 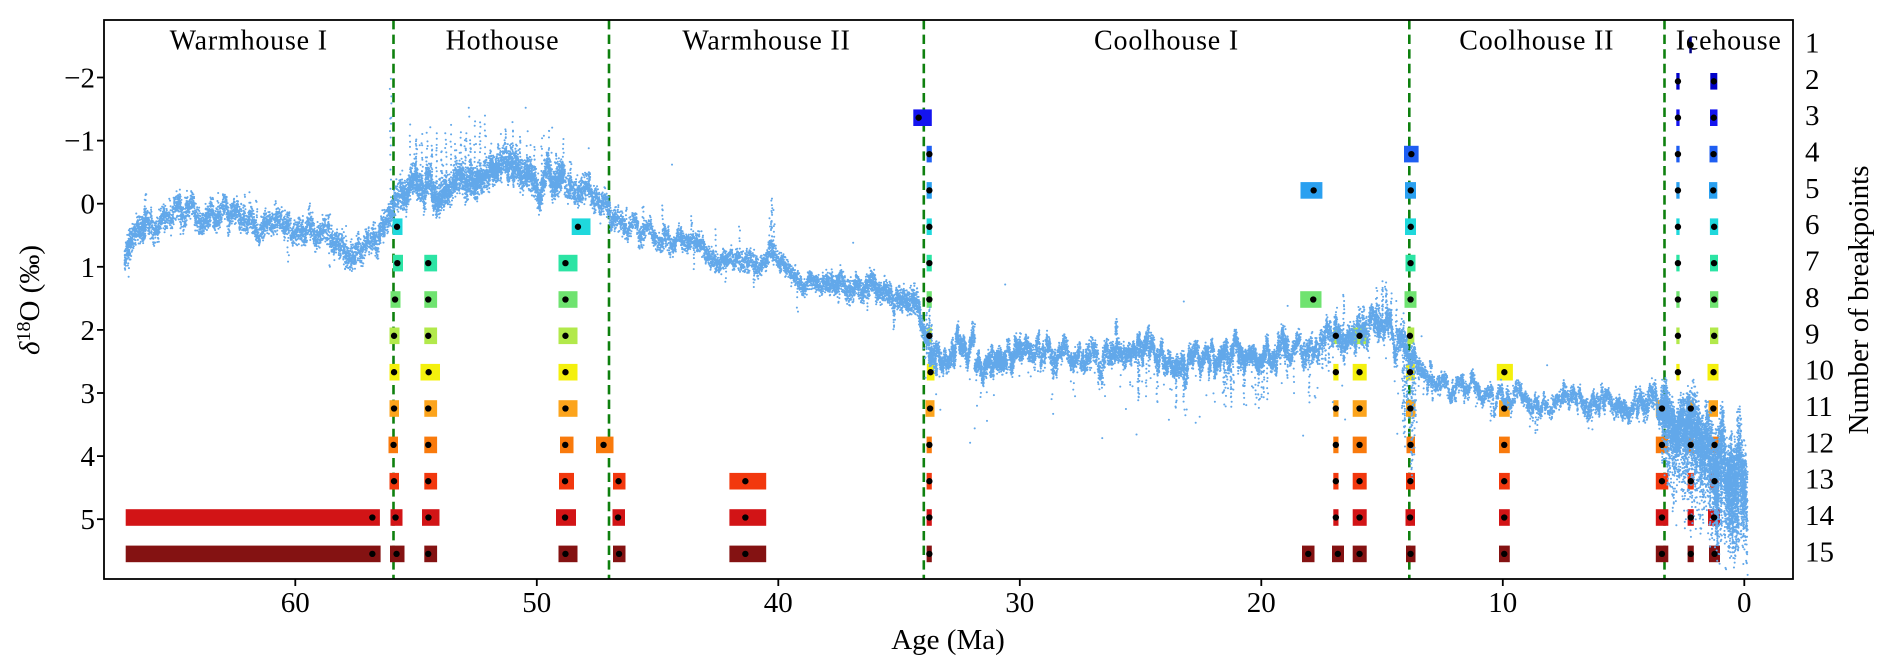 I want to click on svg-text: 6, so click(x=1812, y=225).